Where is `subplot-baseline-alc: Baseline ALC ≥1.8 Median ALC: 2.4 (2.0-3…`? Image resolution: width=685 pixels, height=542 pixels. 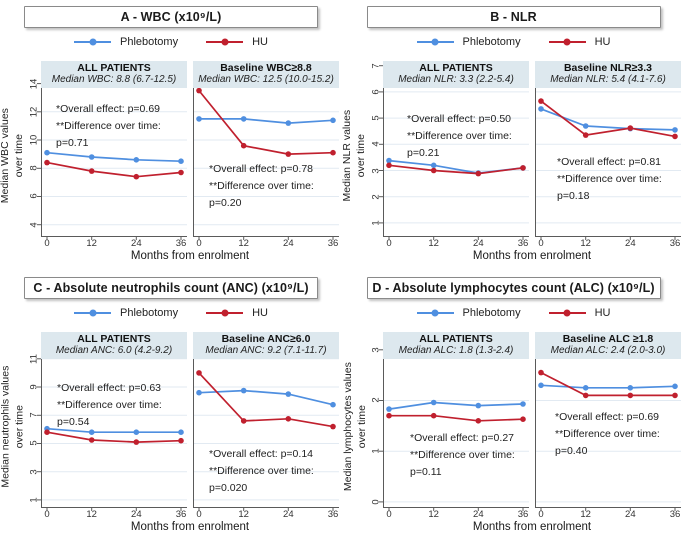
subplot-baseline-alc: Baseline ALC ≥1.8 Median ALC: 2.4 (2.0-3… is located at coordinates (608, 426).